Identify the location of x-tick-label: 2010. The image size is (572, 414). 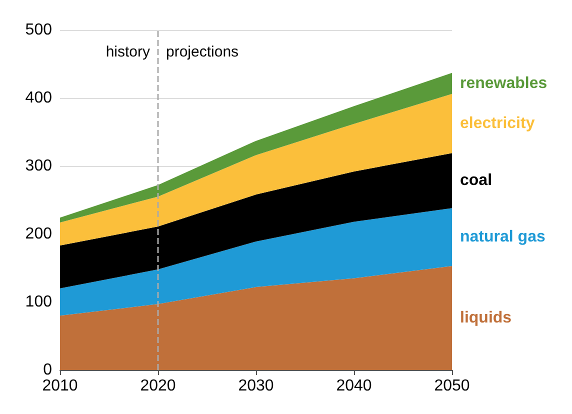
(60, 386).